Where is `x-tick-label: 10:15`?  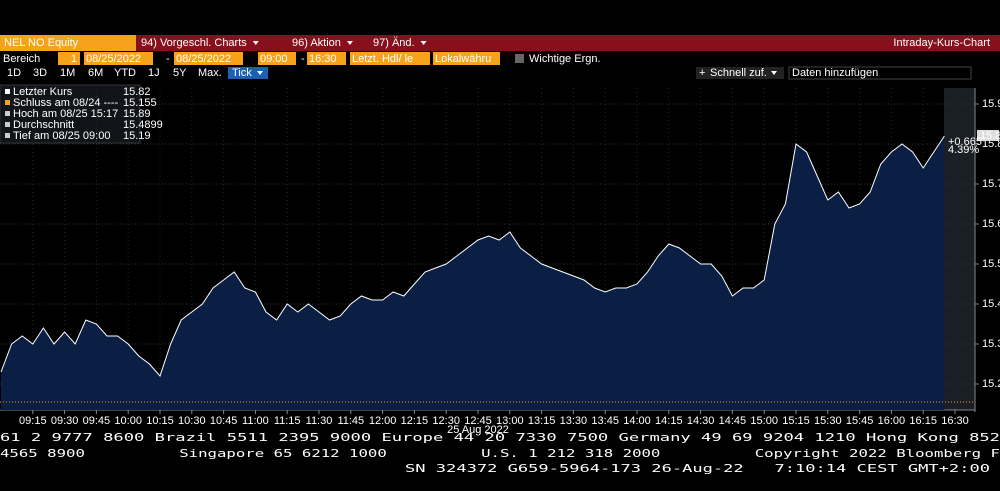 x-tick-label: 10:15 is located at coordinates (160, 421).